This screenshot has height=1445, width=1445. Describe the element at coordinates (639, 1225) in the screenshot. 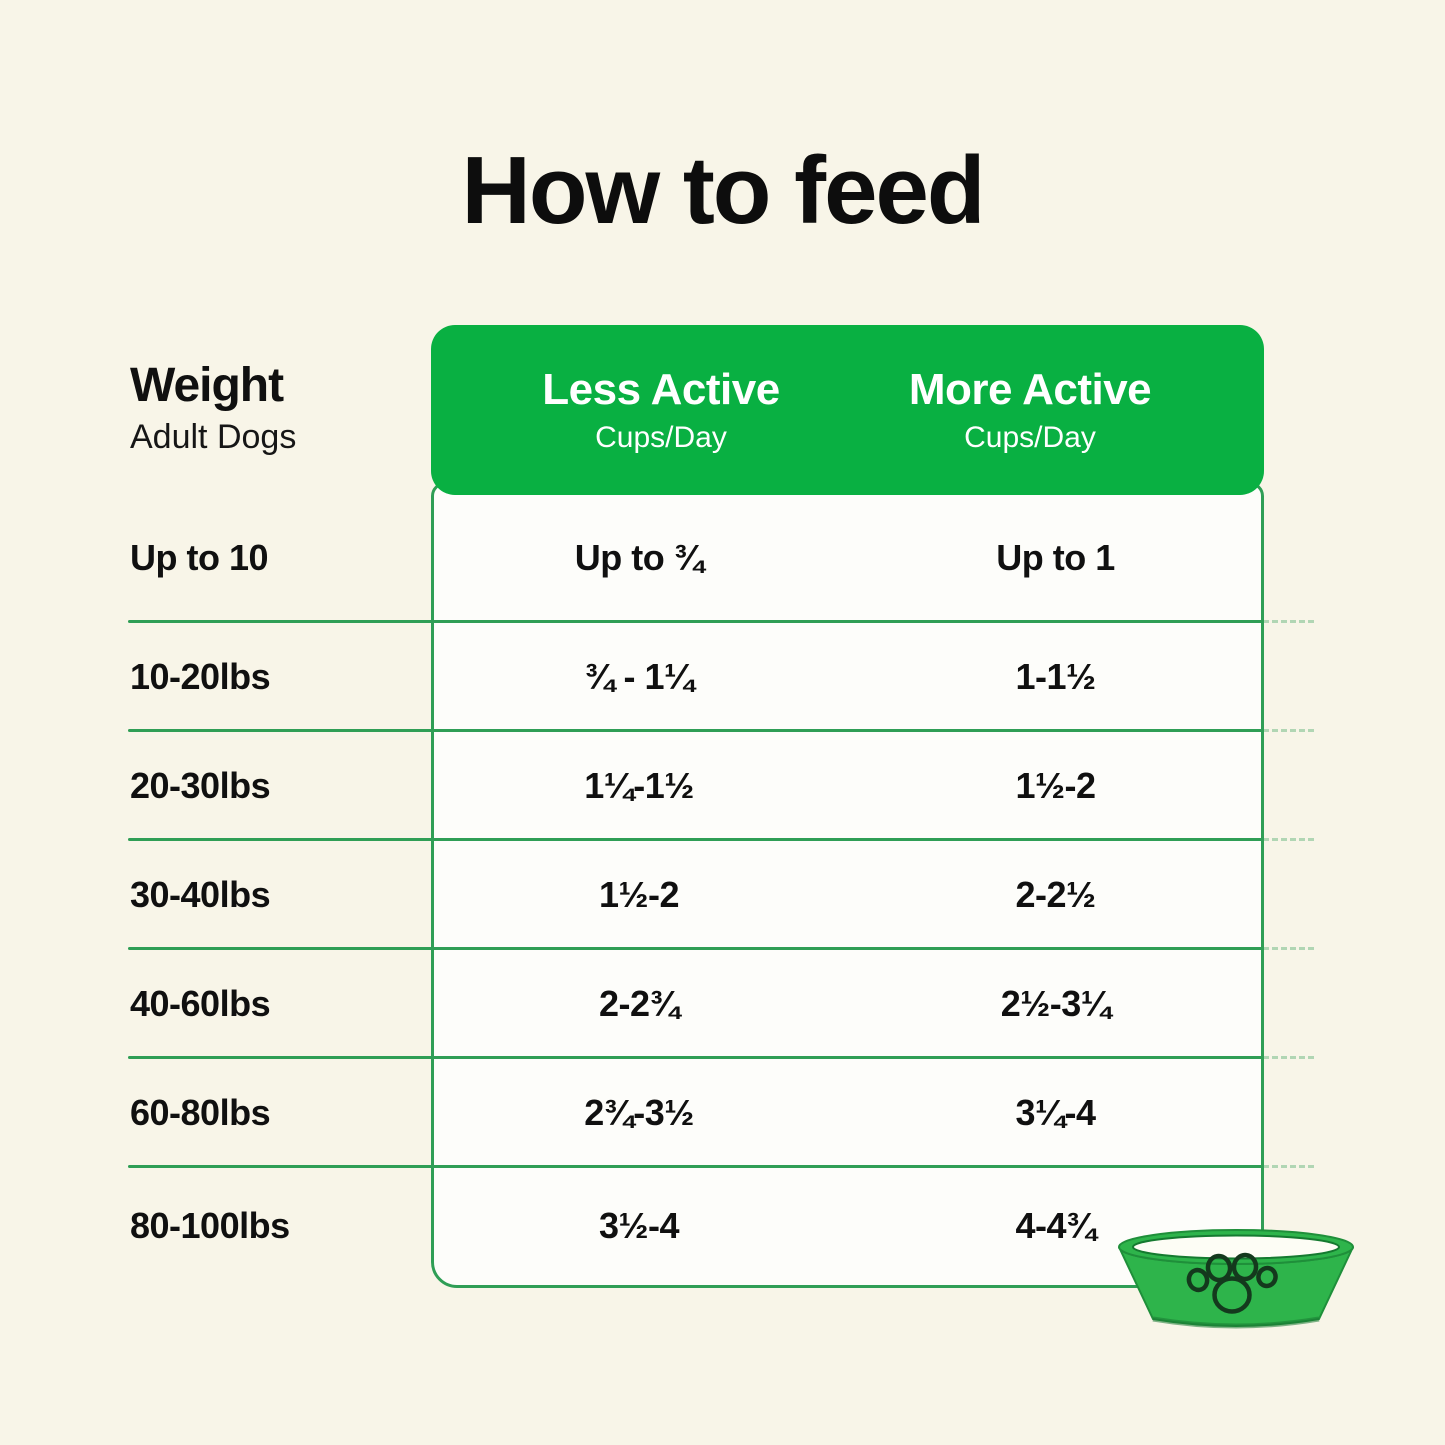

I see `less-active-cell: 3½-4` at that location.